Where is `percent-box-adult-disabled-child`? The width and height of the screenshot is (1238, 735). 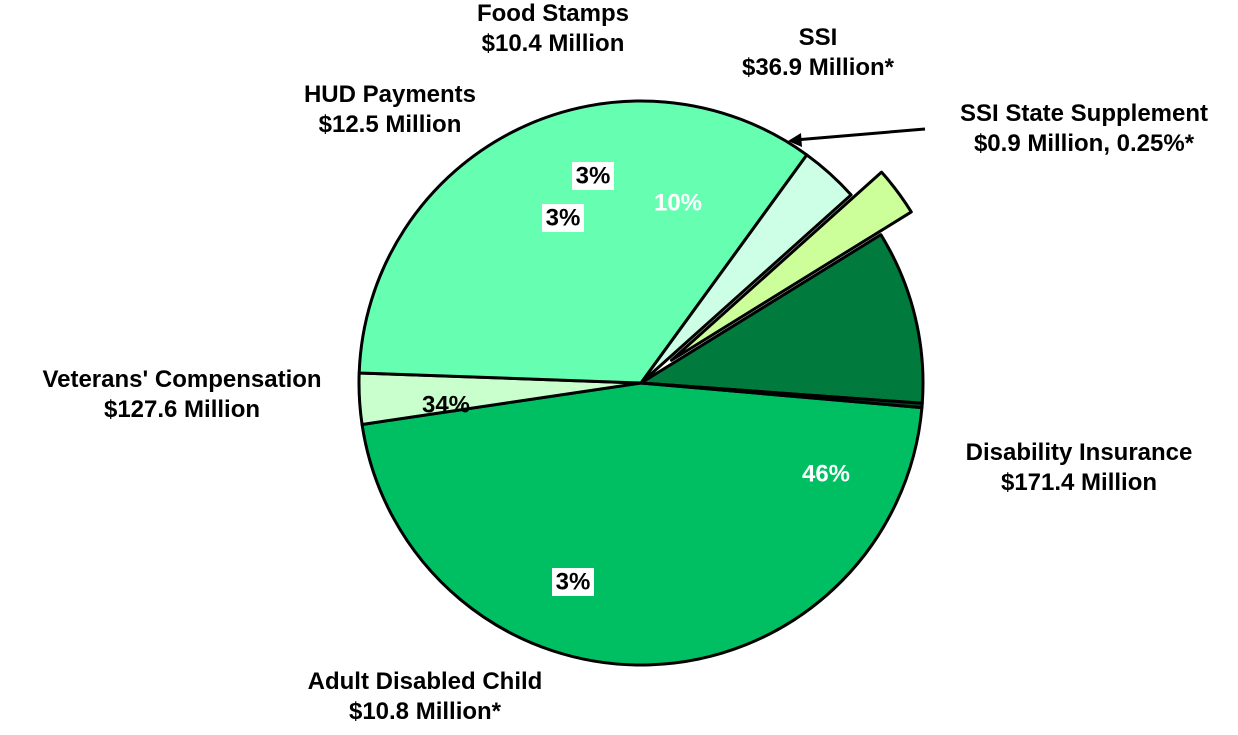 percent-box-adult-disabled-child is located at coordinates (573, 582).